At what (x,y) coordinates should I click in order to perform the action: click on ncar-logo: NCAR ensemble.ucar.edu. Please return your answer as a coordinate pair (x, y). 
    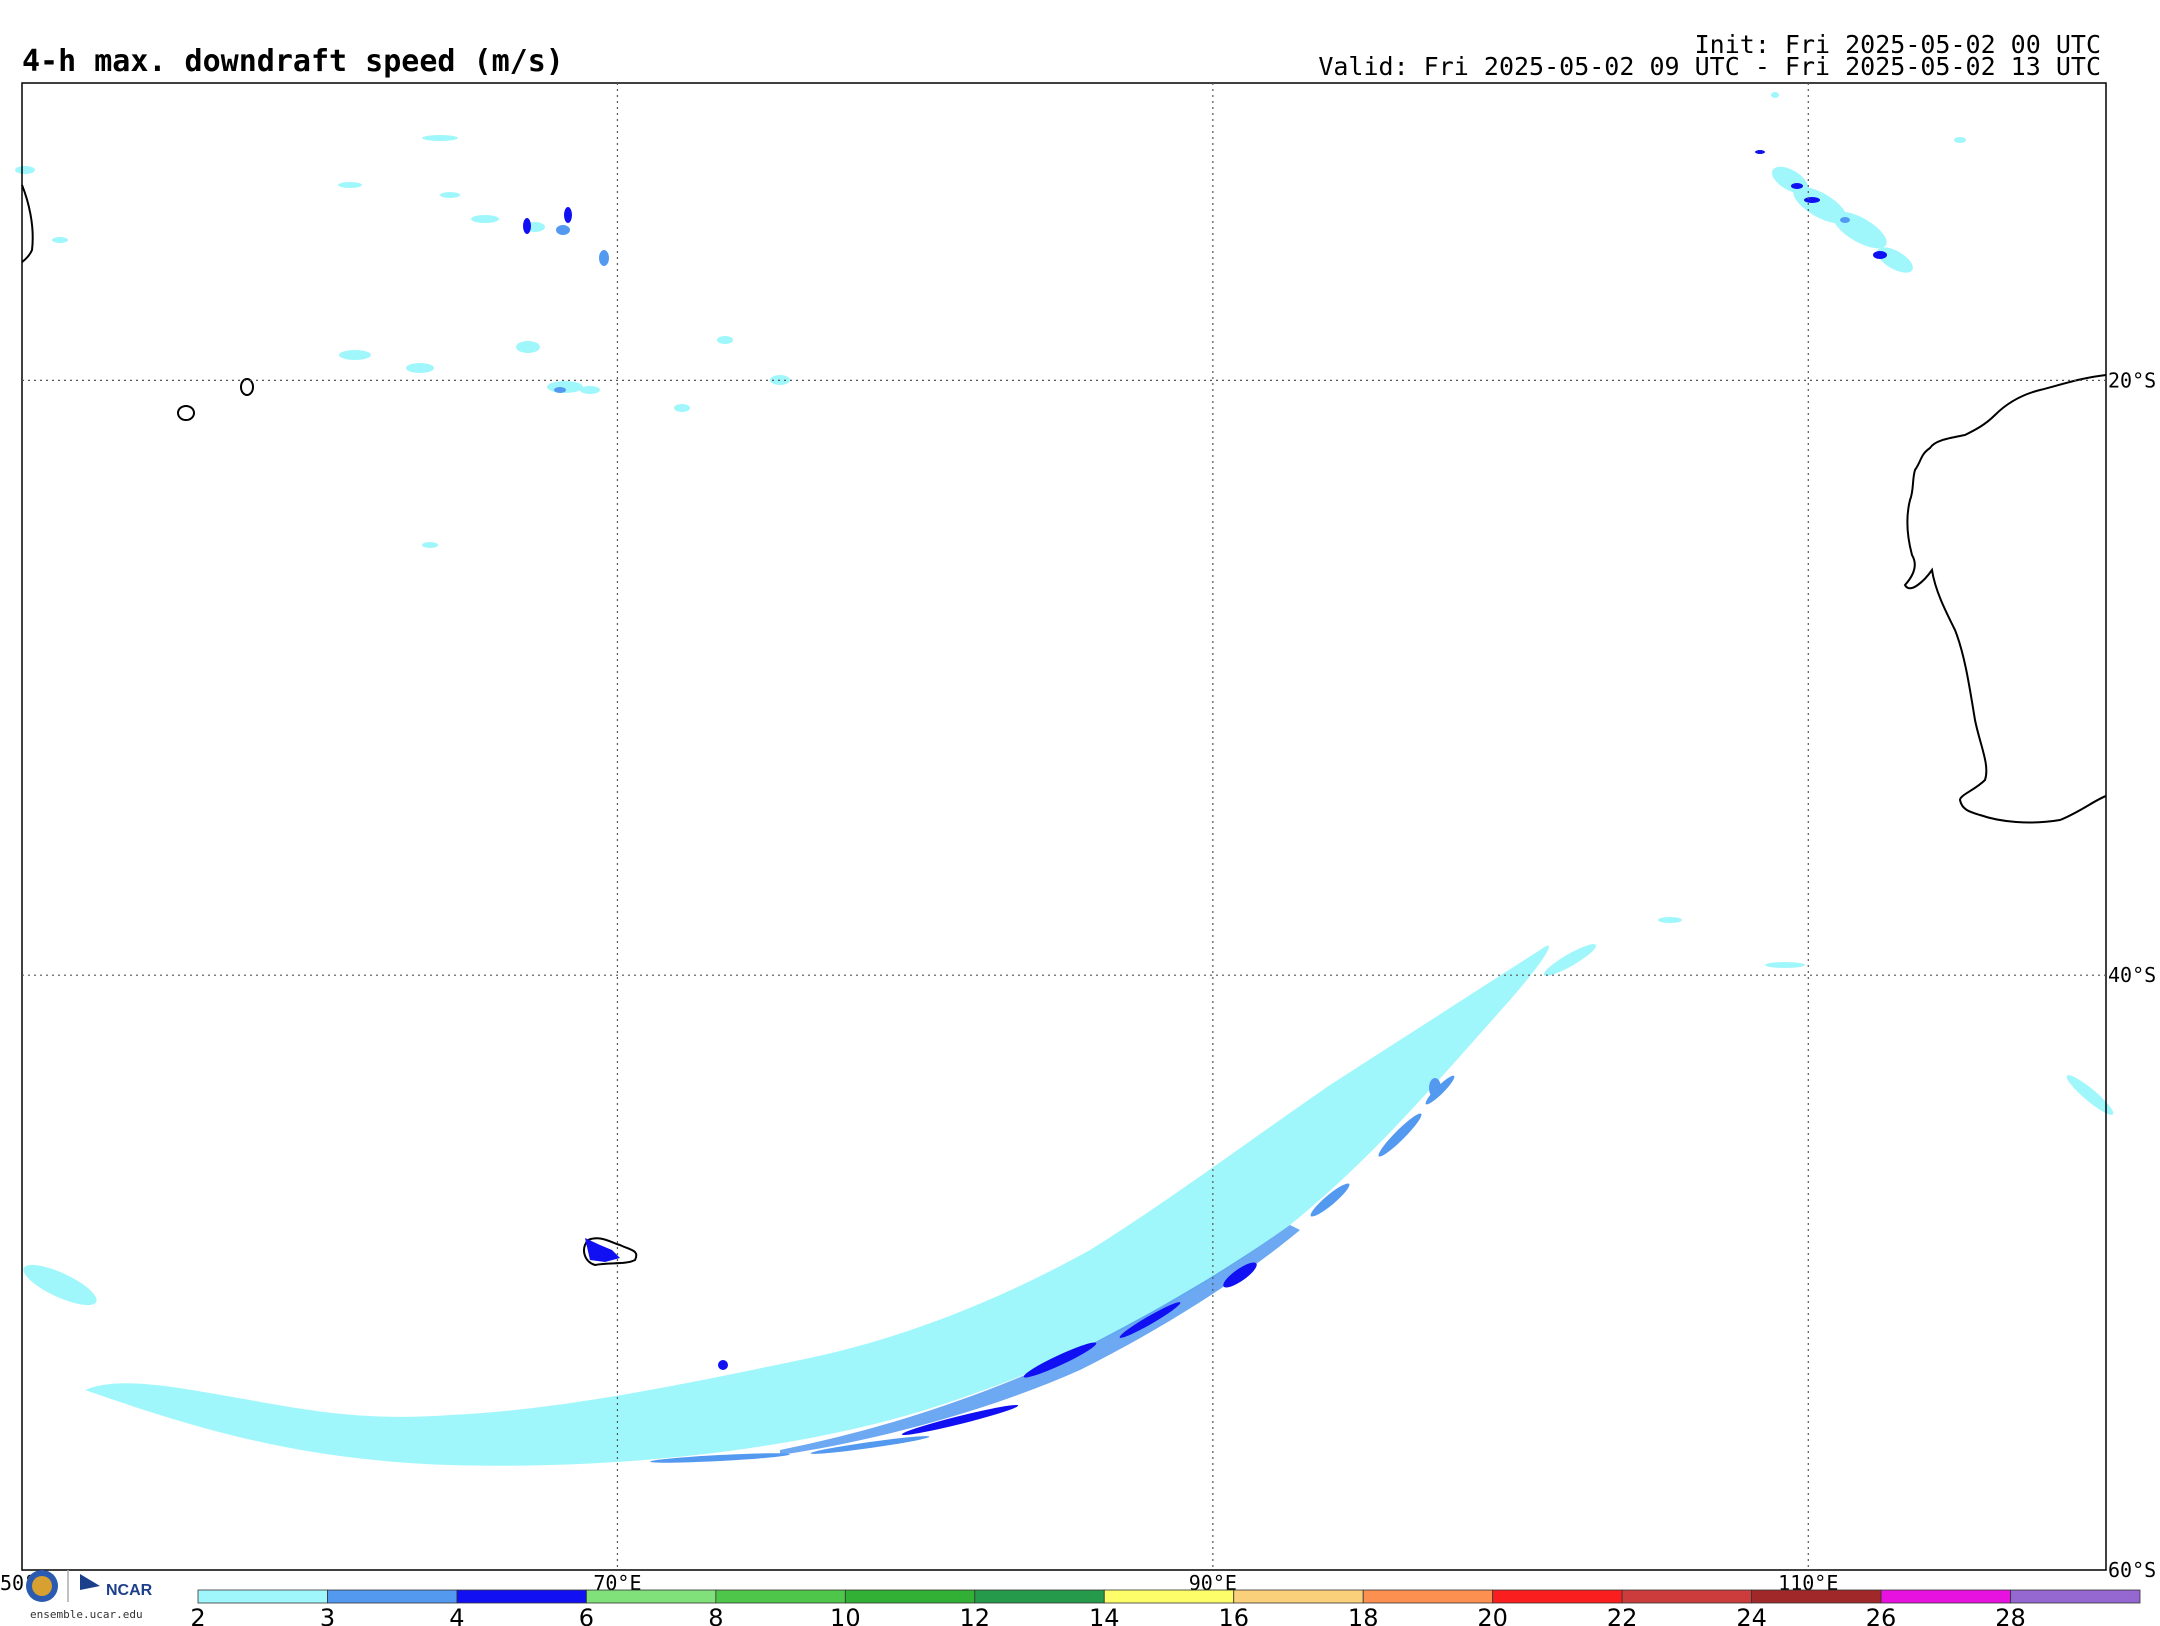
    Looking at the image, I should click on (95, 1594).